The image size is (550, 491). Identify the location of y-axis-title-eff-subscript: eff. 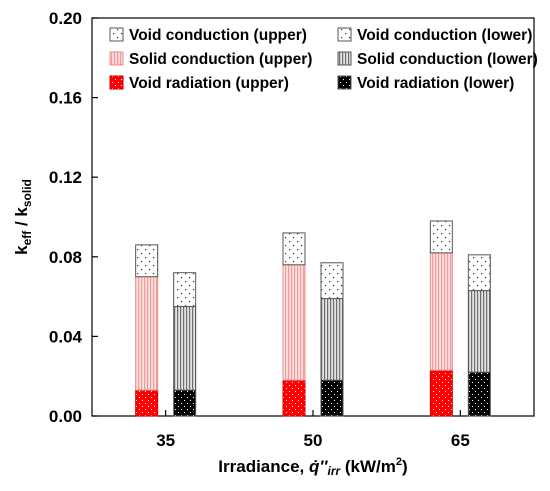
(27, 238).